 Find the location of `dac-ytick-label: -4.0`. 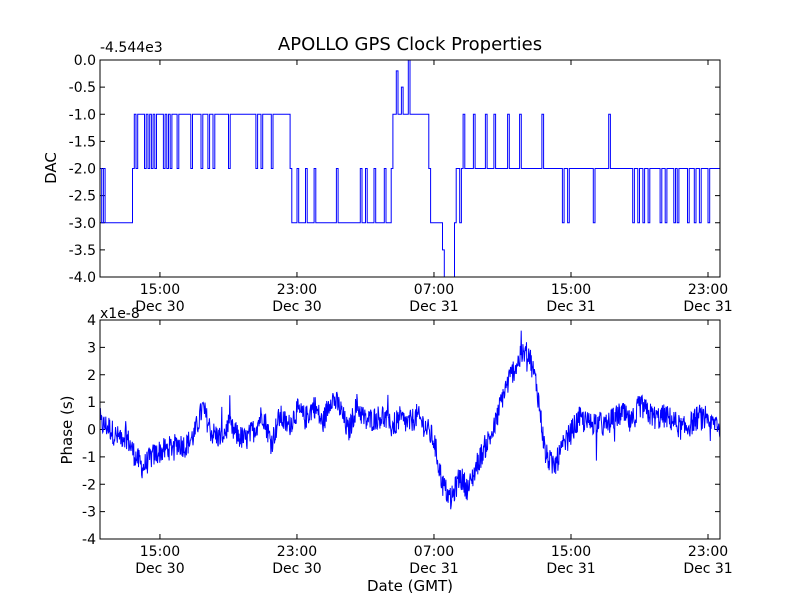

dac-ytick-label: -4.0 is located at coordinates (82, 278).